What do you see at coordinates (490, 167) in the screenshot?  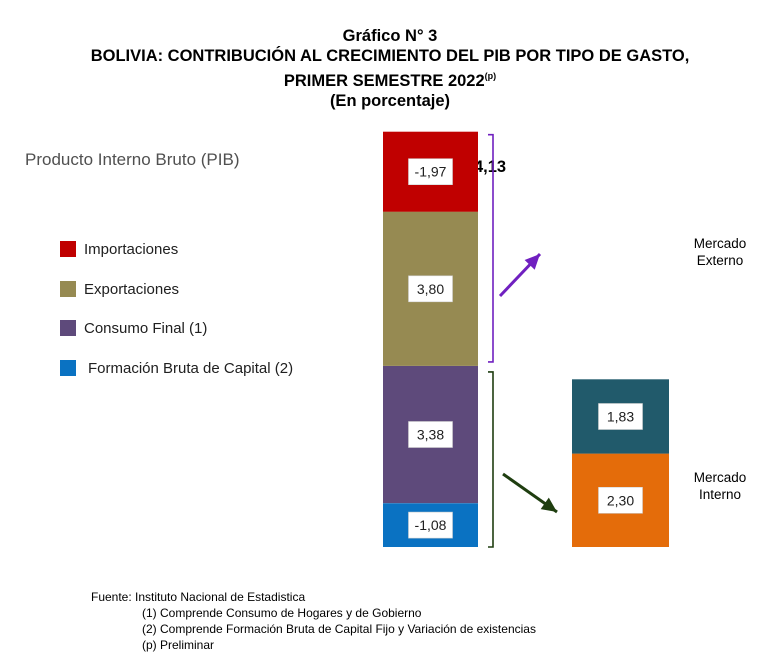 I see `total-label: 4,13` at bounding box center [490, 167].